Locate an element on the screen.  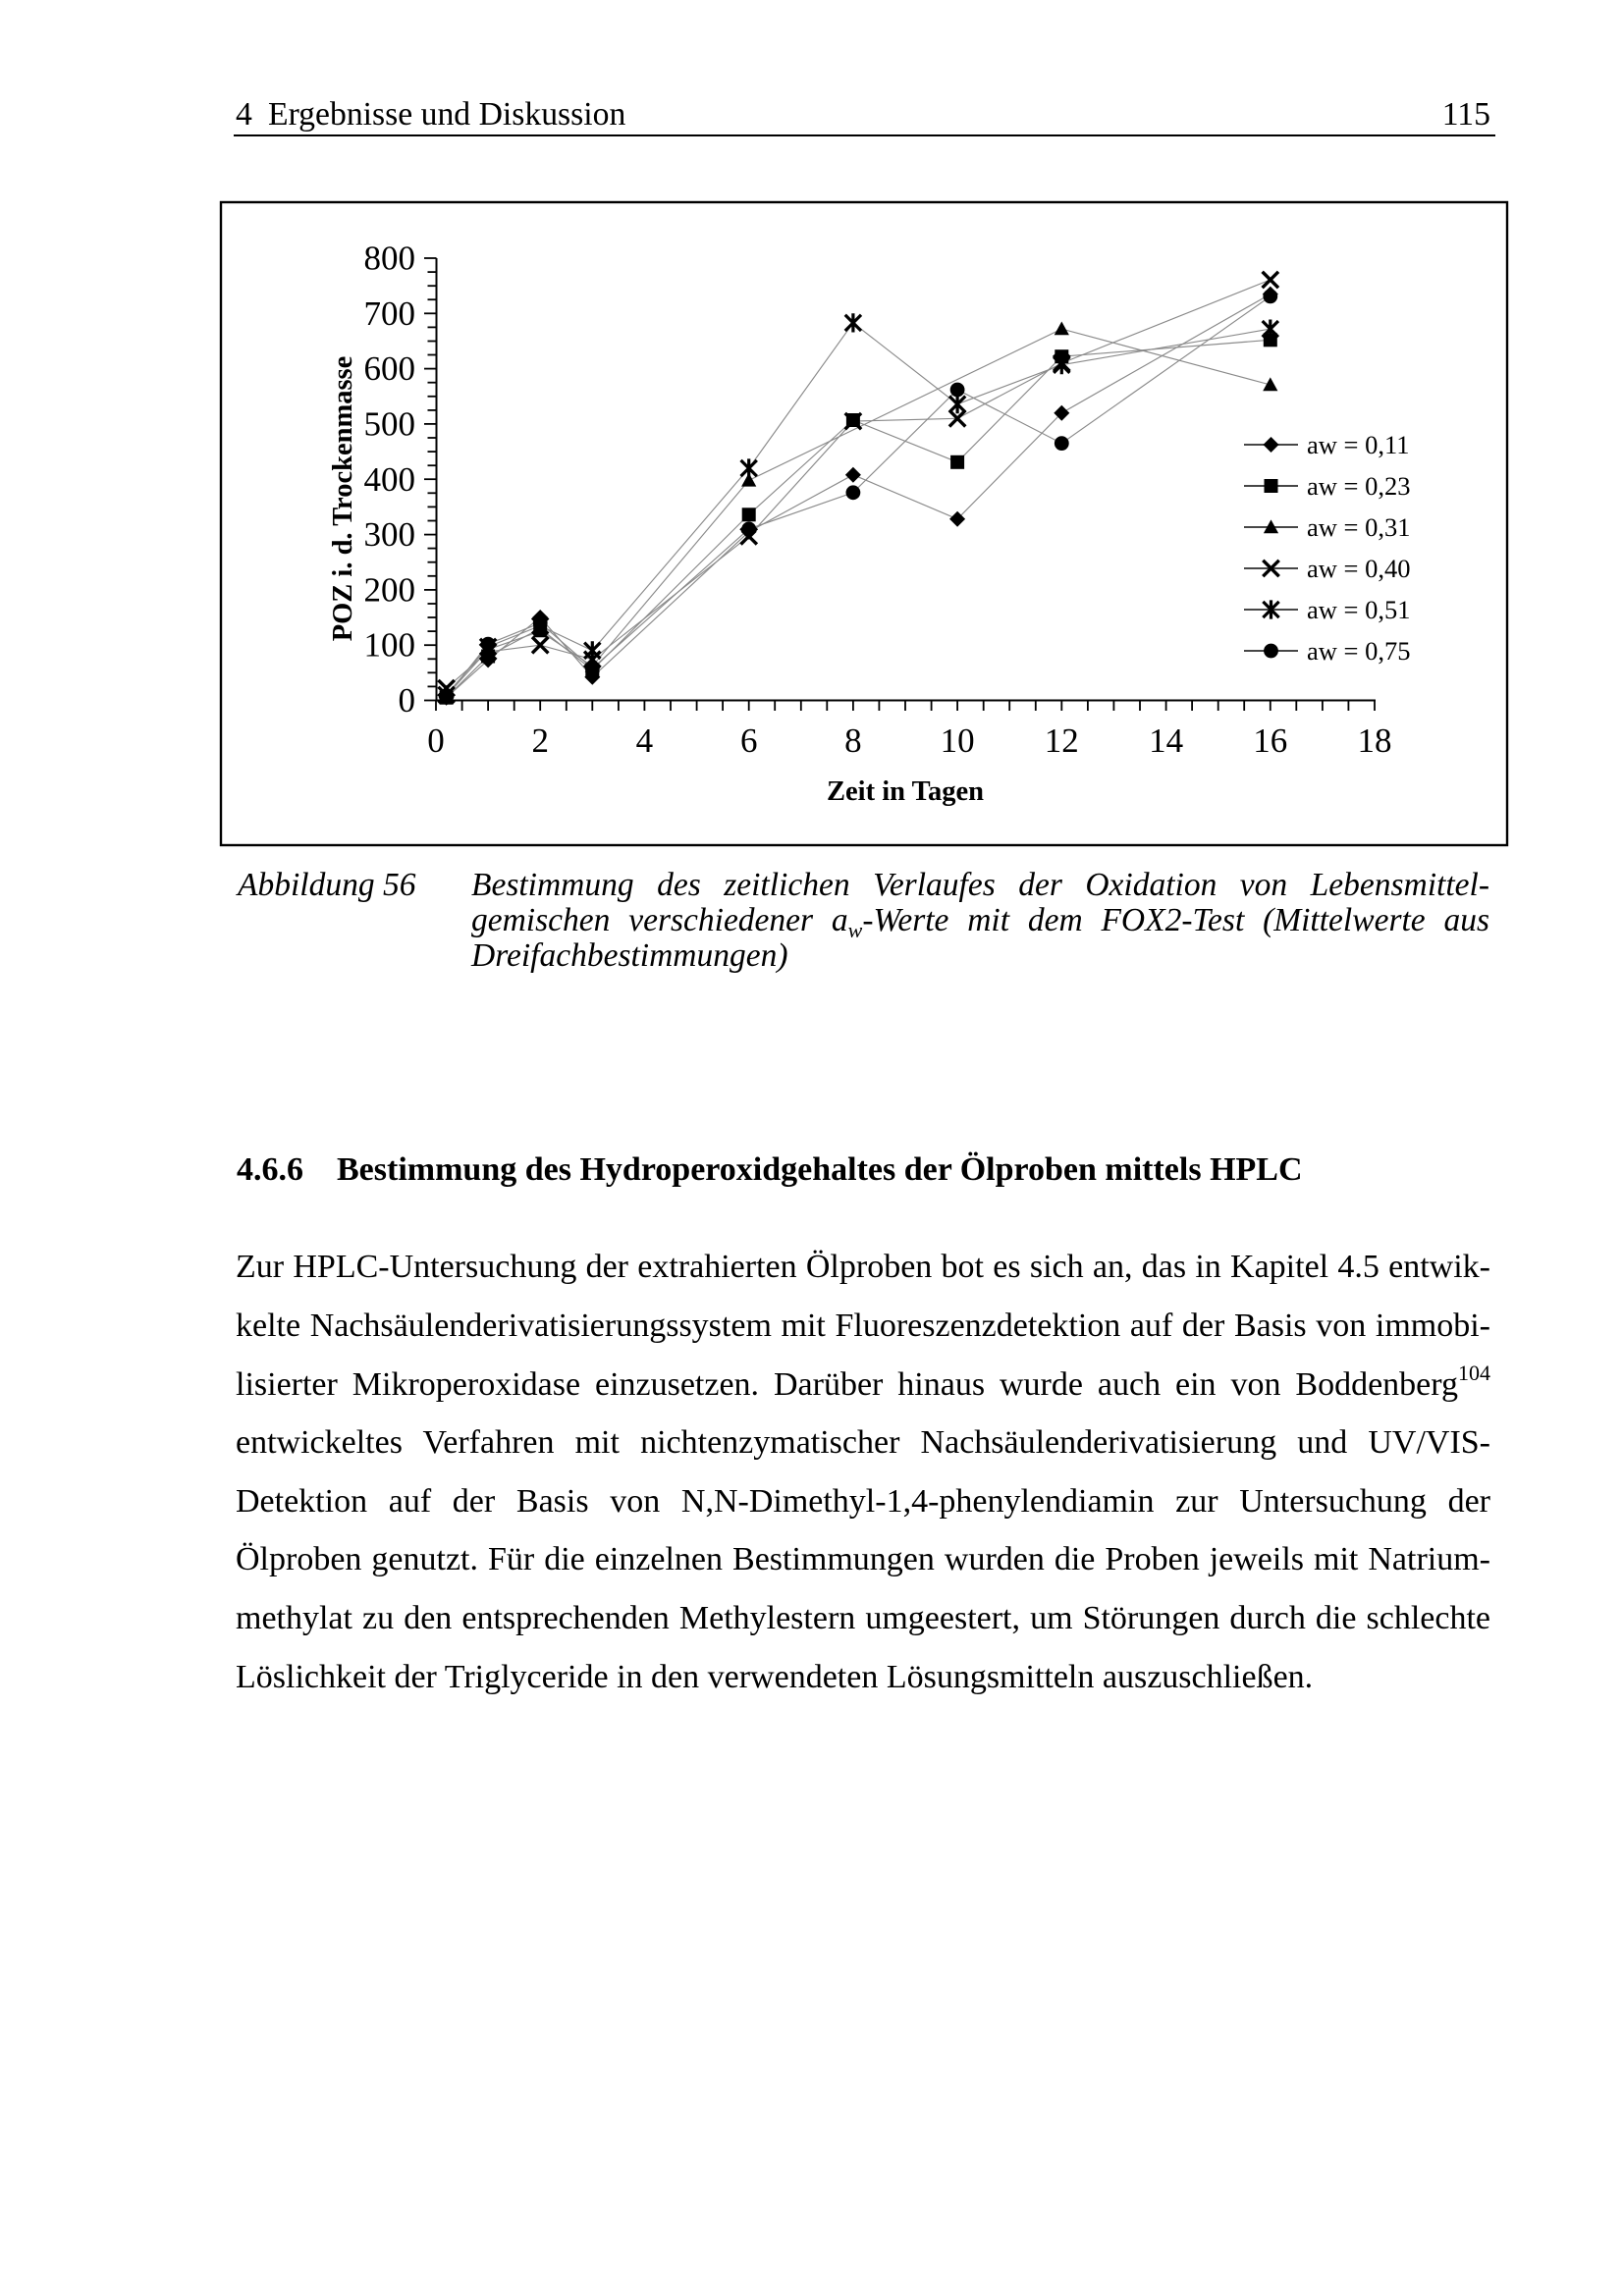
svg-text: Zeit in Tagen is located at coordinates (905, 791).